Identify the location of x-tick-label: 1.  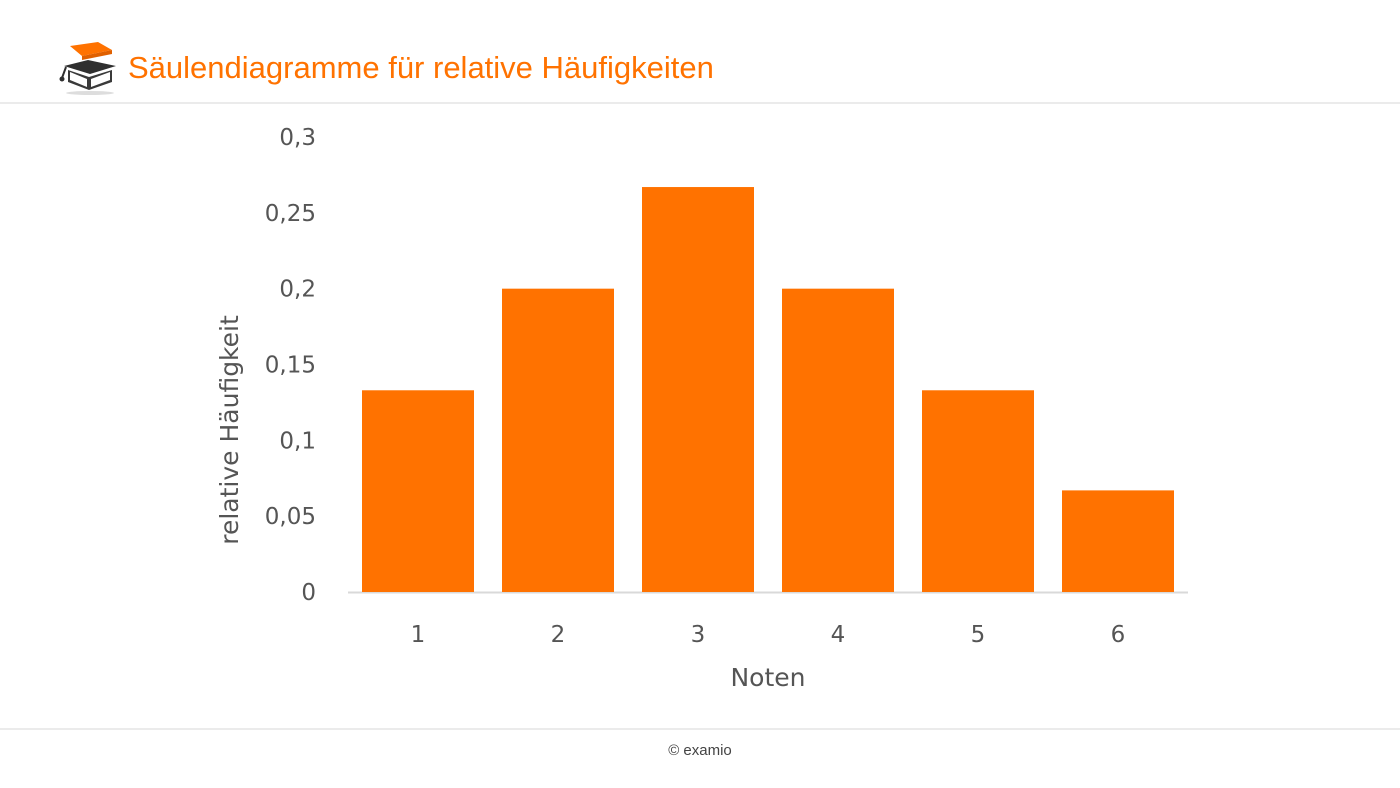
(418, 635).